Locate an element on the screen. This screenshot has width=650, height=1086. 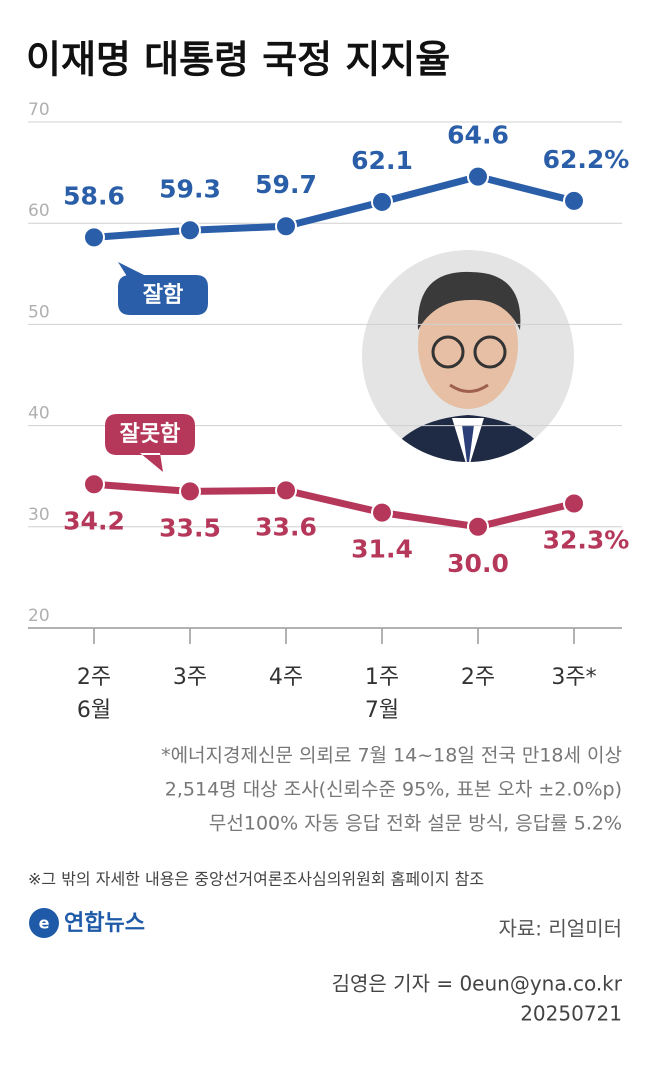
logo-icon: e is located at coordinates (44, 923).